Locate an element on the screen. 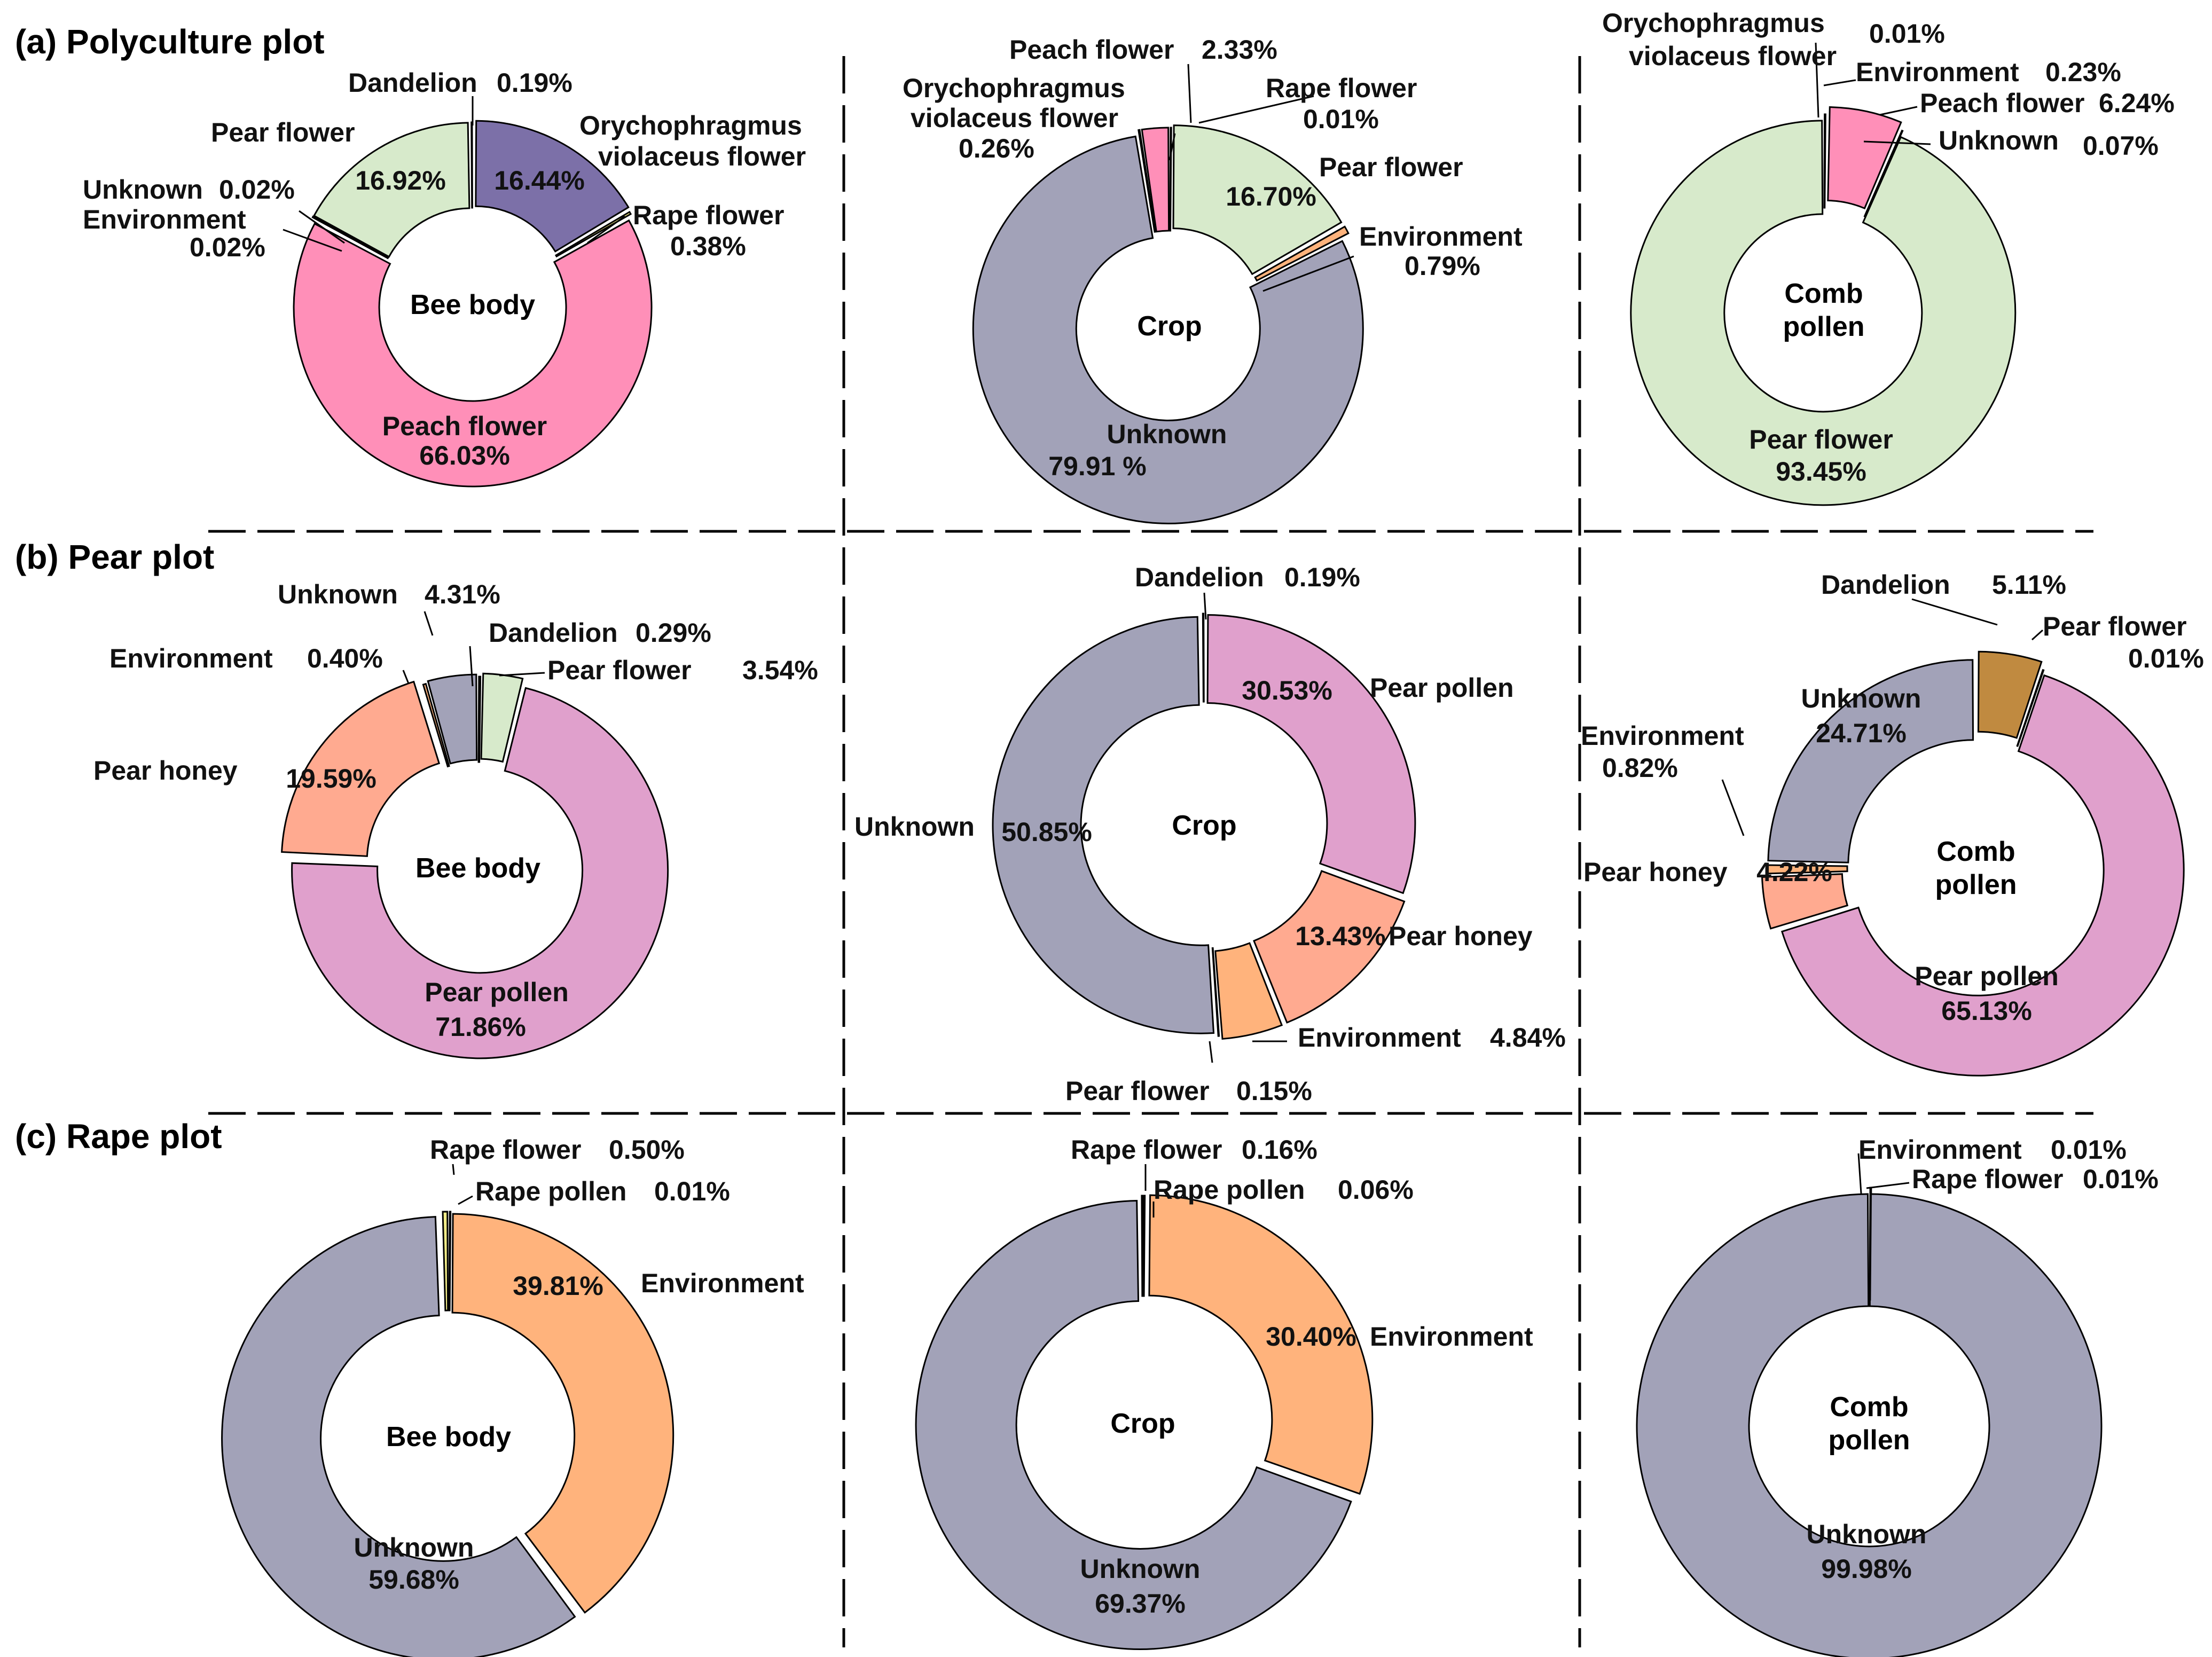 This screenshot has height=1657, width=2212. category-label-pear-pollen: Pear pollen is located at coordinates (1987, 976).